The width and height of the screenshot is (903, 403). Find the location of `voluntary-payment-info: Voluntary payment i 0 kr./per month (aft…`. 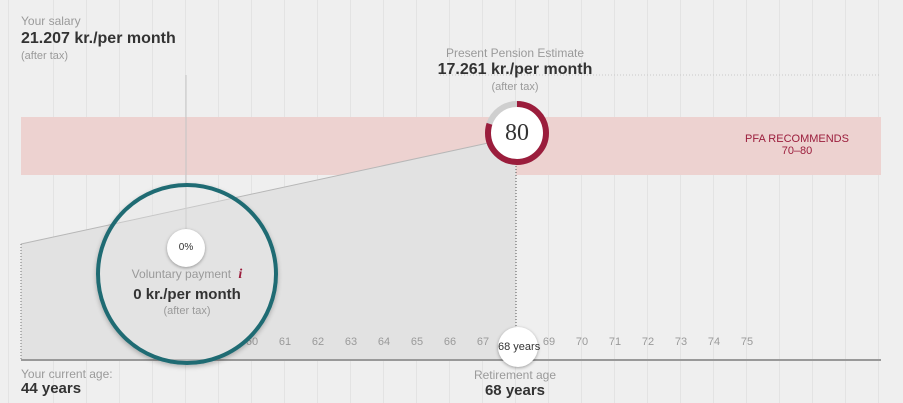

voluntary-payment-info: Voluntary payment i 0 kr./per month (aft… is located at coordinates (187, 292).